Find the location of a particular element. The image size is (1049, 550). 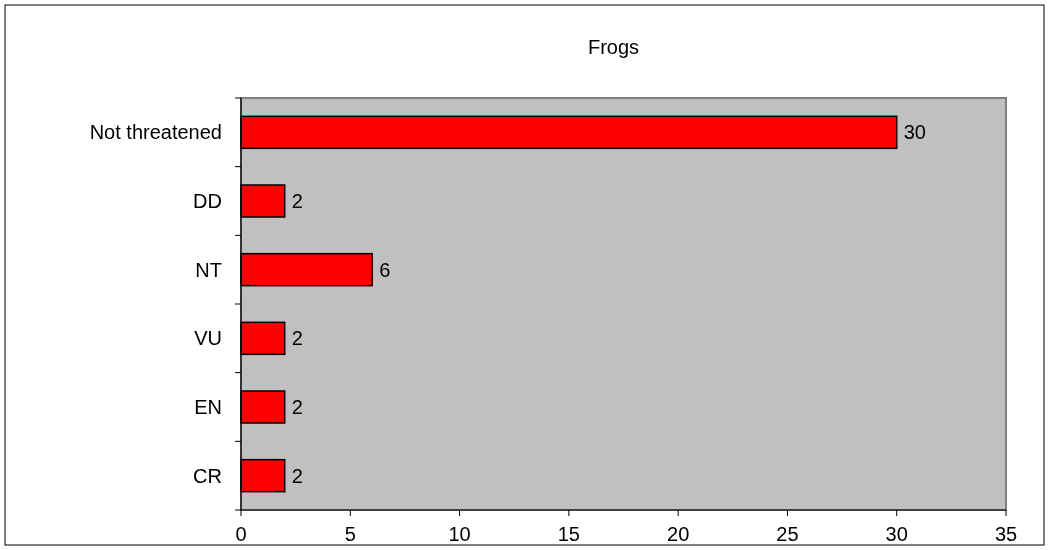

x-tick-label: 15 is located at coordinates (568, 534).